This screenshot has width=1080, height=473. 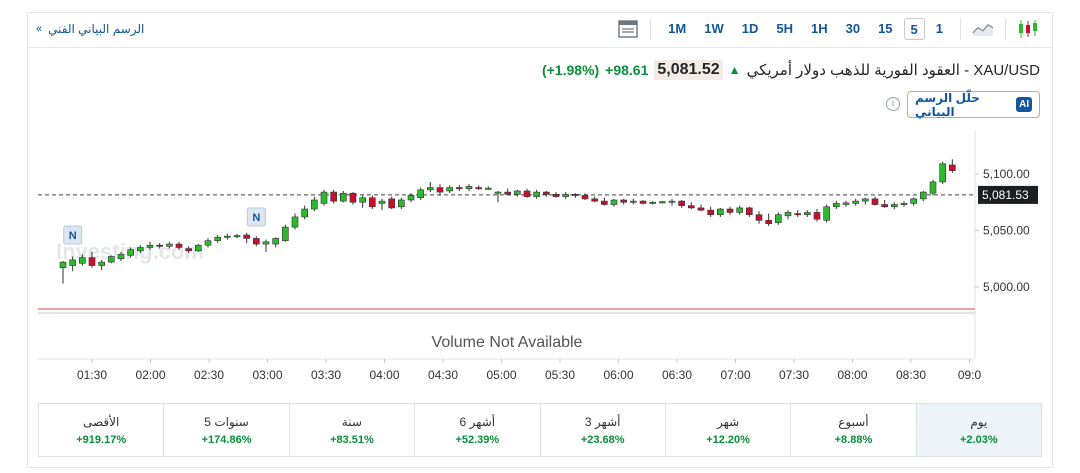 I want to click on news-marker-box, so click(x=256, y=217).